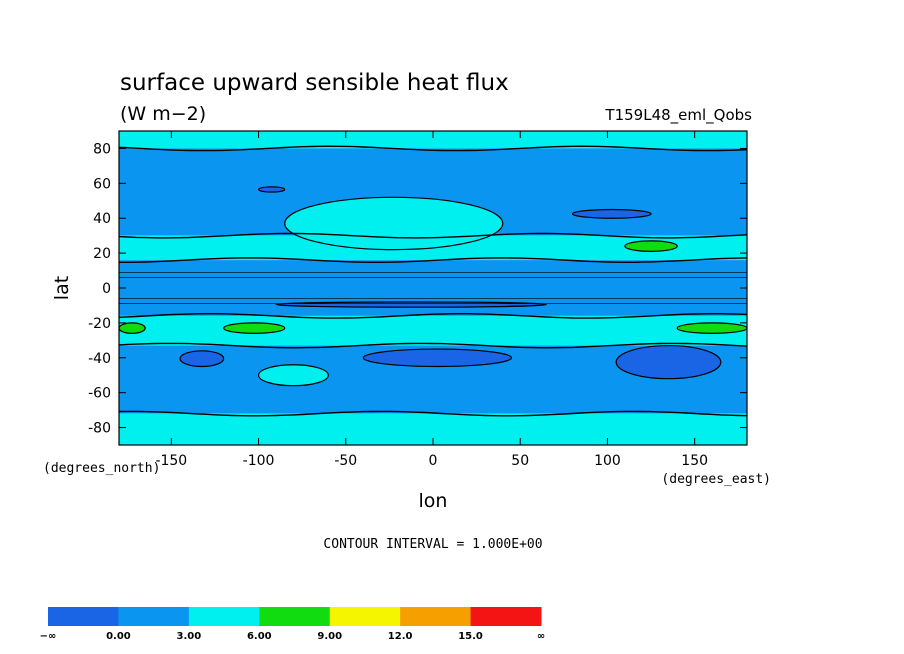 This screenshot has width=904, height=654. Describe the element at coordinates (106, 289) in the screenshot. I see `y-tick-label: 0` at that location.